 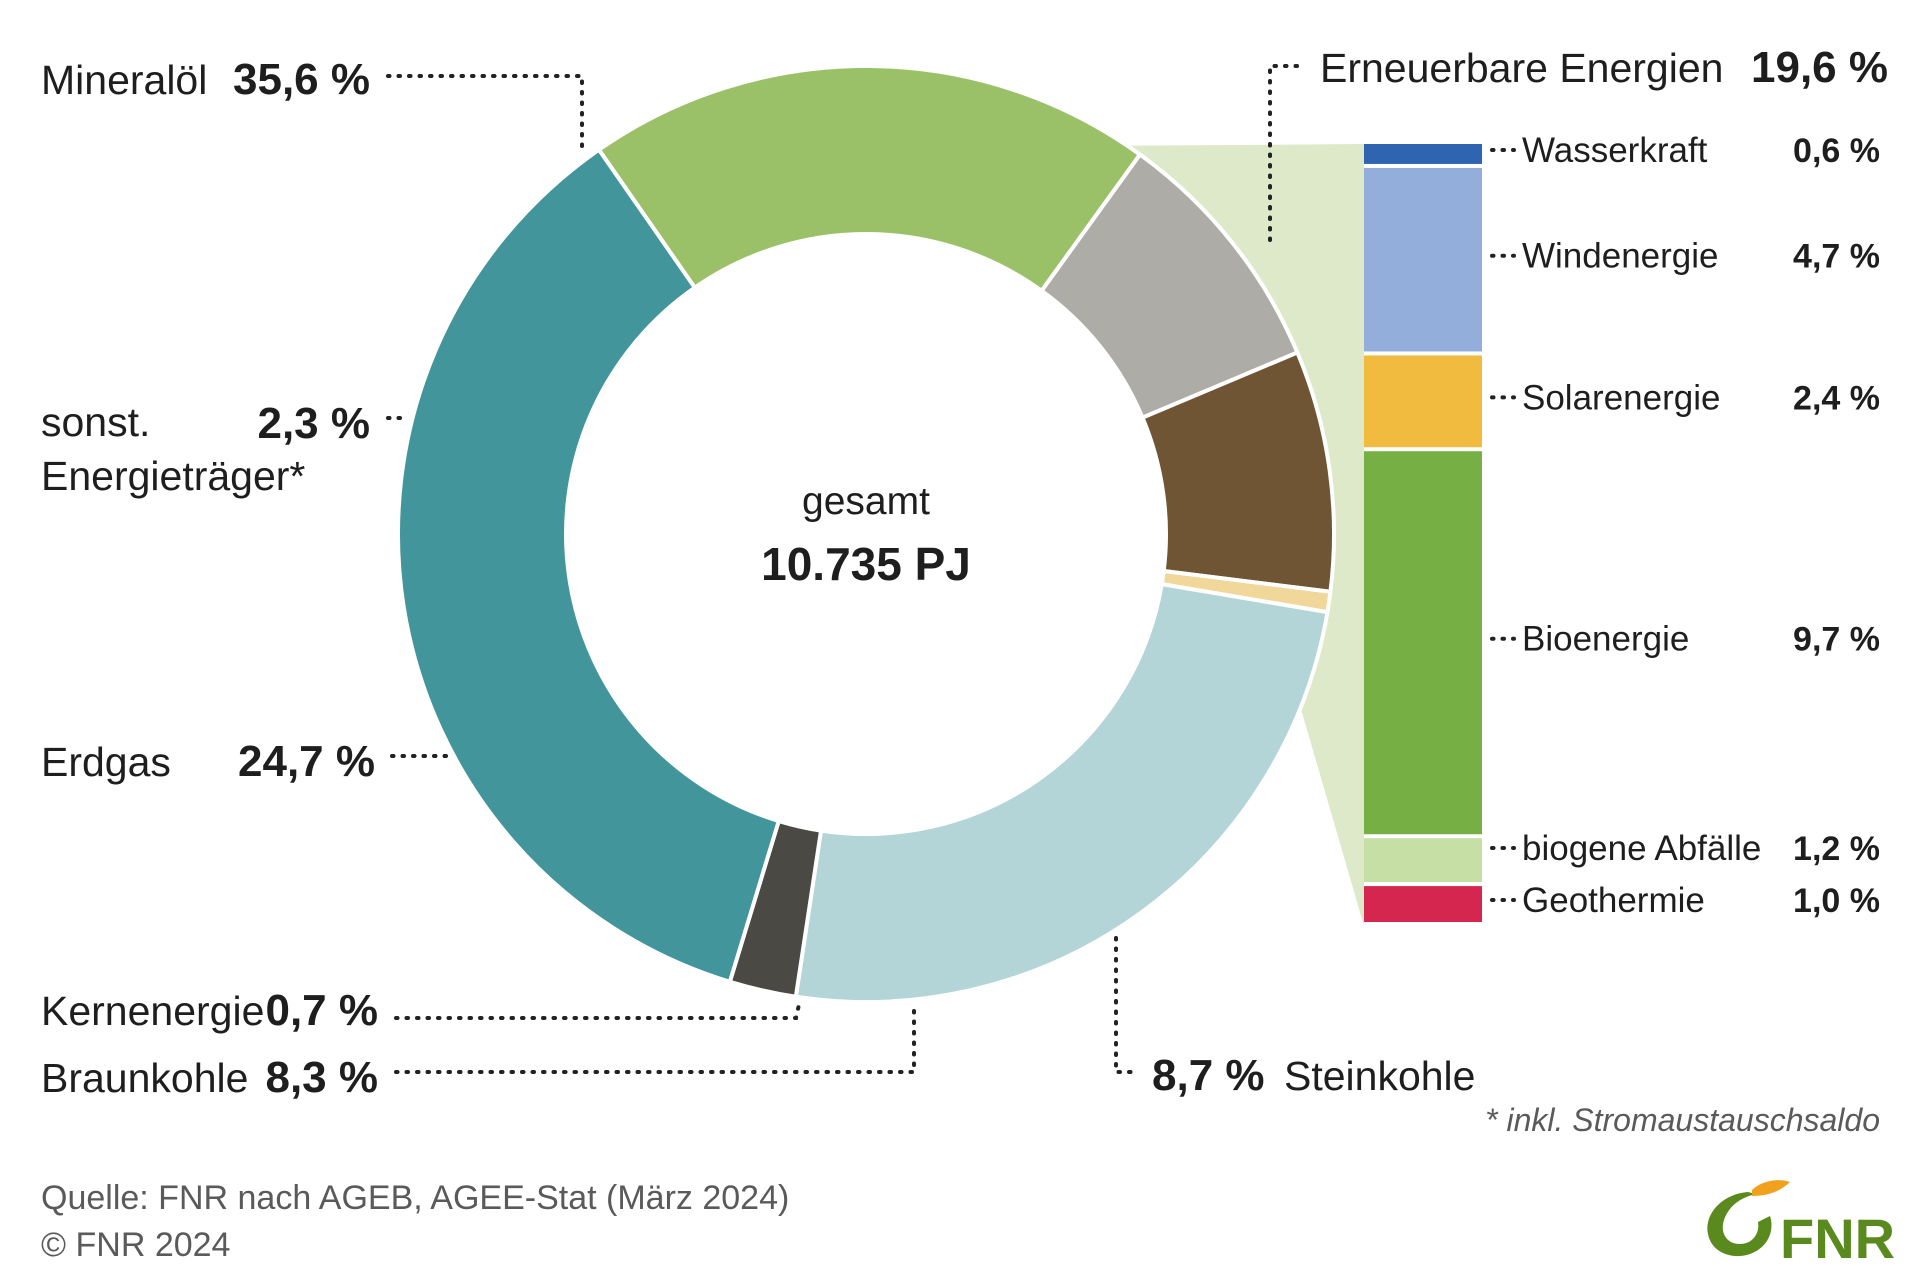 What do you see at coordinates (1423, 643) in the screenshot?
I see `bar-segment-bioenergie` at bounding box center [1423, 643].